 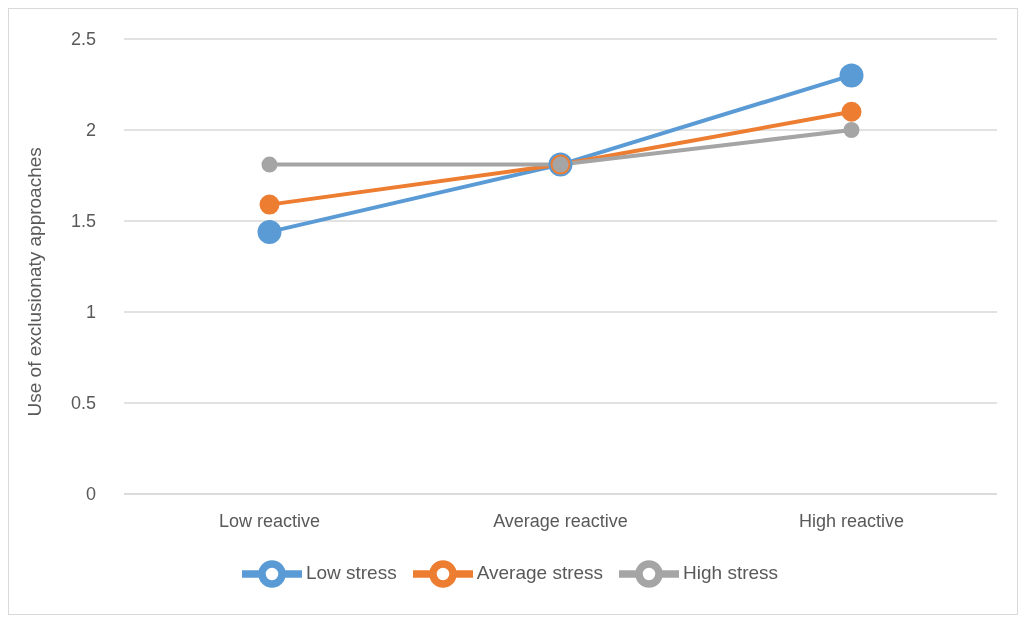 I want to click on x-tick-label: Average reactive, so click(x=560, y=520).